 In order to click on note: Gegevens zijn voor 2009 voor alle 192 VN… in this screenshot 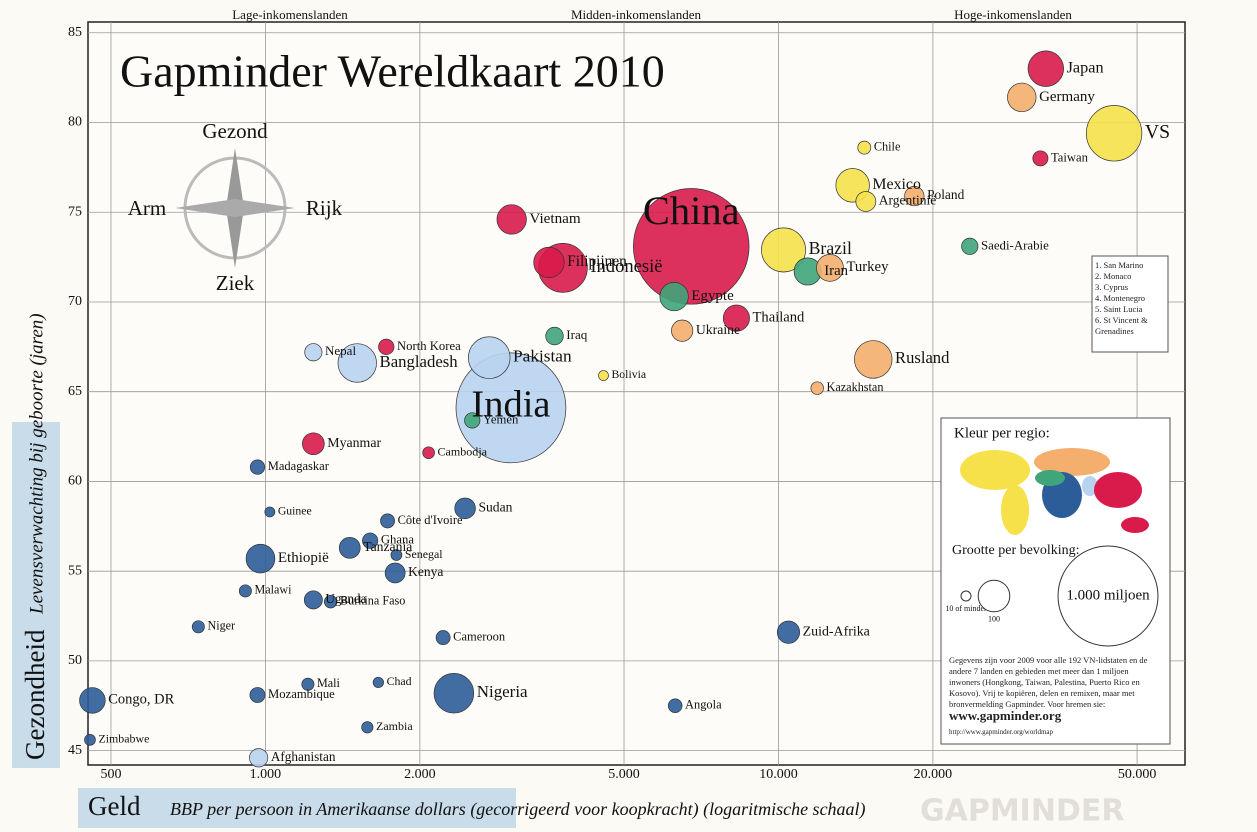, I will do `click(1048, 682)`.